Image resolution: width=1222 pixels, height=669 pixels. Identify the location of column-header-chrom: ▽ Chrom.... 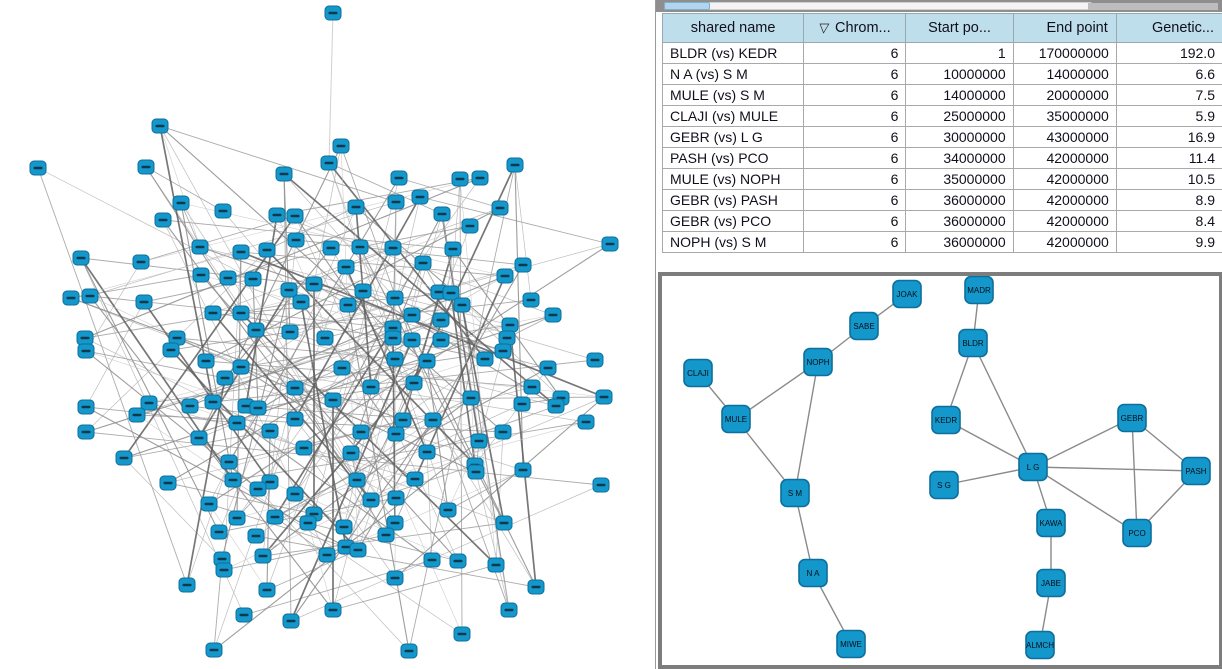
(855, 28).